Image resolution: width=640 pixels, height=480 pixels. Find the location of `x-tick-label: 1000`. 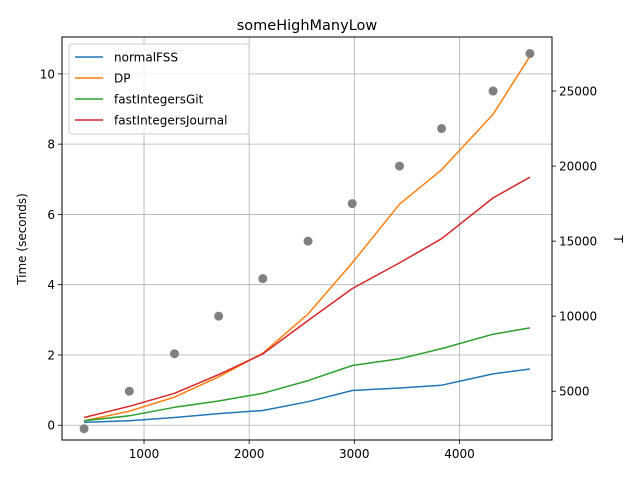

x-tick-label: 1000 is located at coordinates (144, 454).